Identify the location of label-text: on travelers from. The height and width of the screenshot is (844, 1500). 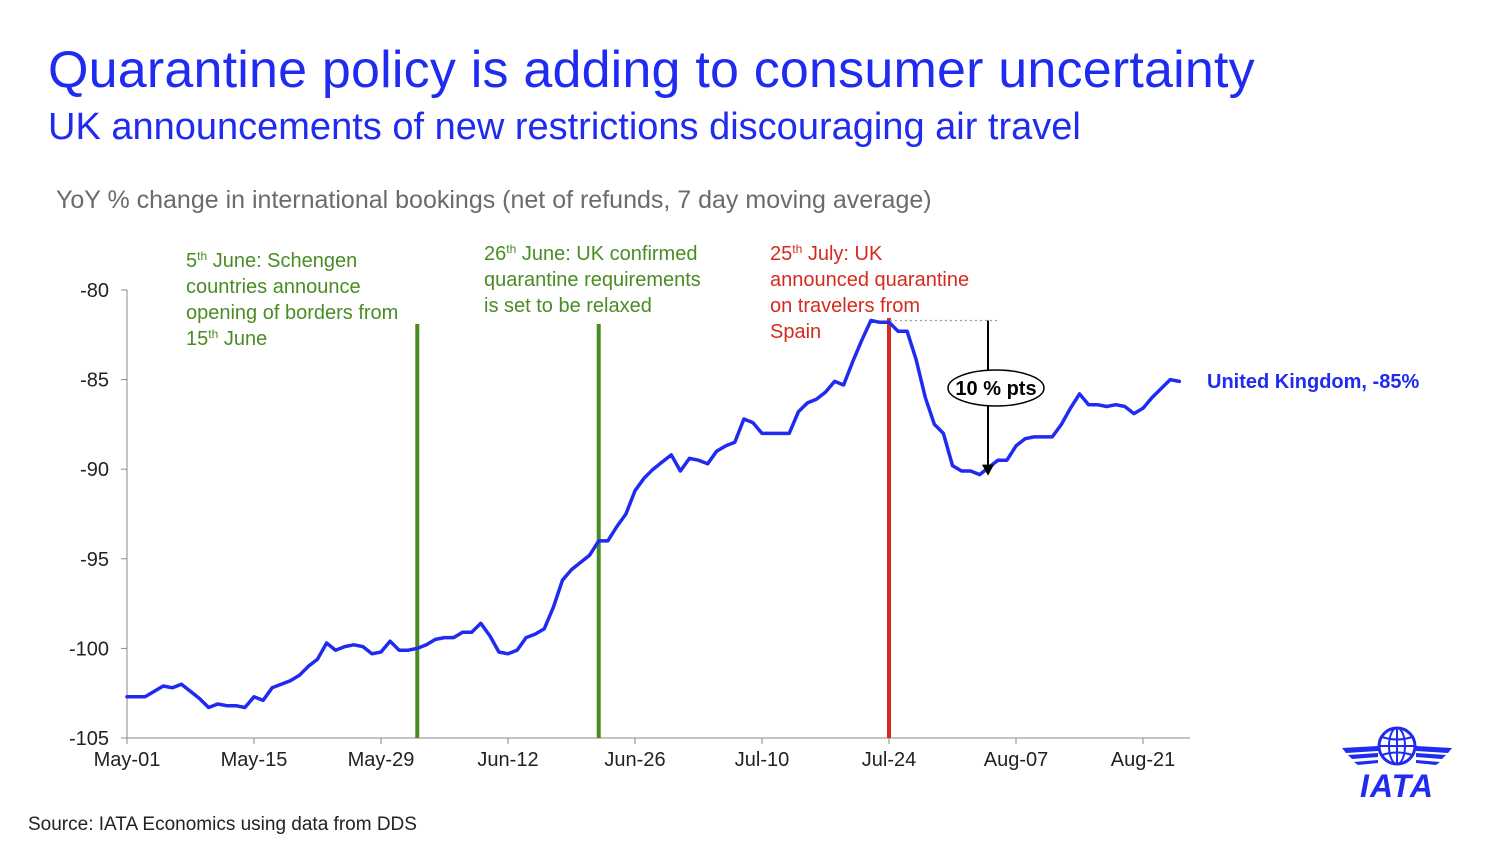
(845, 306).